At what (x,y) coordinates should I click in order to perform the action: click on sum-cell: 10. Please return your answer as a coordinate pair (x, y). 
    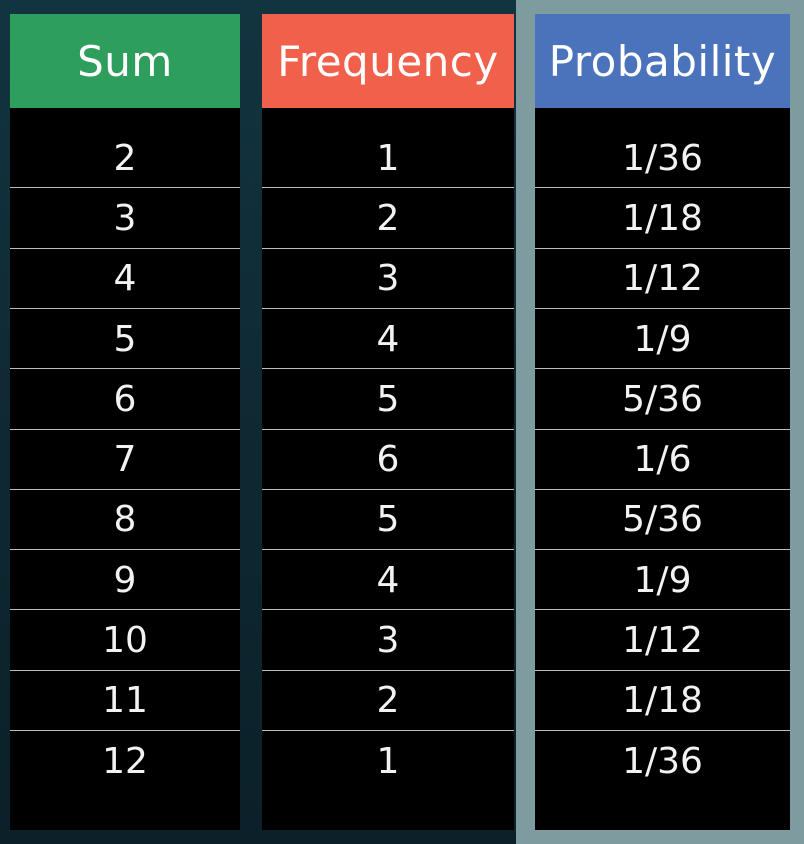
    Looking at the image, I should click on (125, 641).